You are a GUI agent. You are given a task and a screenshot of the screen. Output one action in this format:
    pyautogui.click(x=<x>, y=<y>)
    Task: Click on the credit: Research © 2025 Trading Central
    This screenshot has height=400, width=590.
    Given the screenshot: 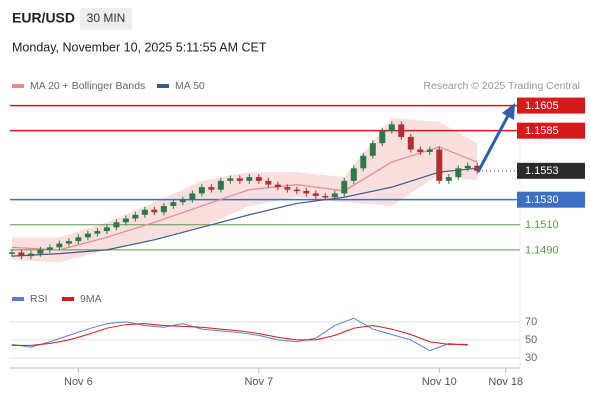 What is the action you would take?
    pyautogui.click(x=501, y=86)
    